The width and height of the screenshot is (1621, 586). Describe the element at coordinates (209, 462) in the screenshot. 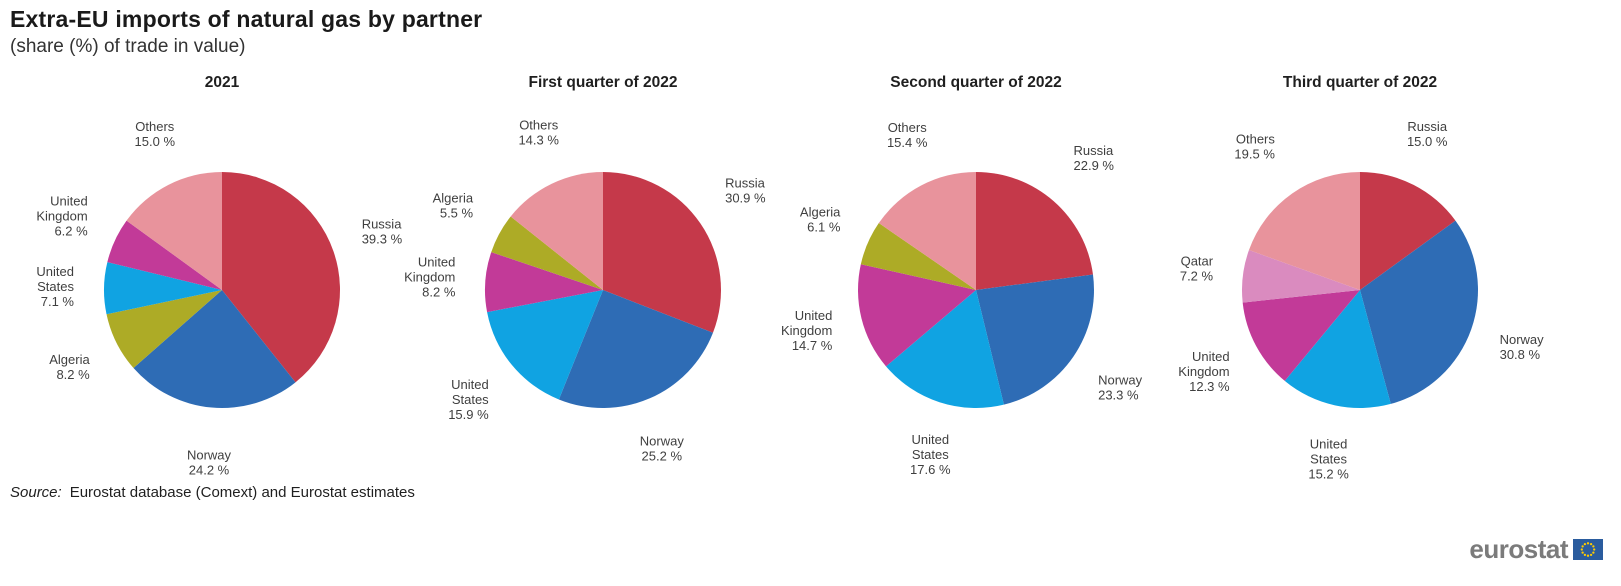

I see `slice-label-norway: Norway 24.2 %` at that location.